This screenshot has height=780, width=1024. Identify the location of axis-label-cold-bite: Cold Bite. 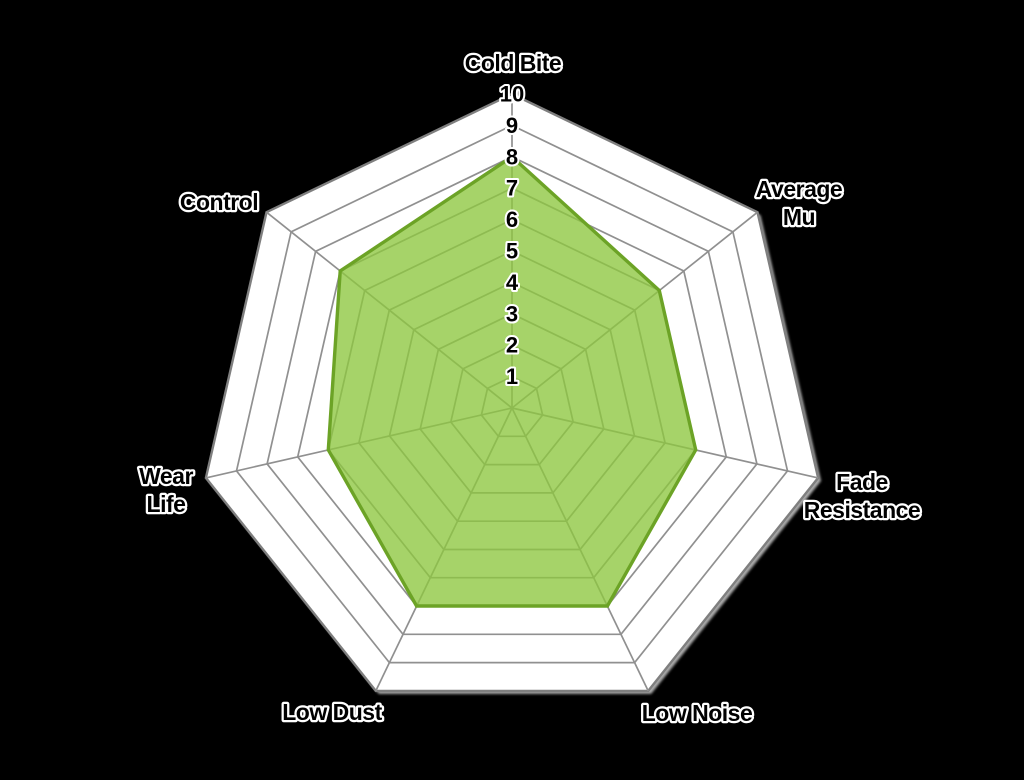
(513, 63).